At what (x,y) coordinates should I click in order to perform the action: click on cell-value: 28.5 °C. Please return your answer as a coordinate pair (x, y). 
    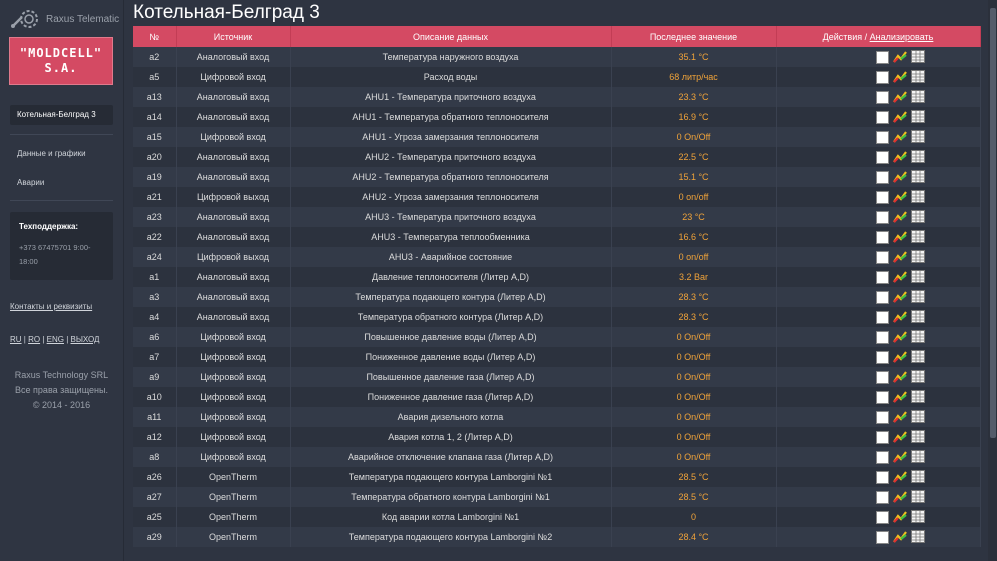
    Looking at the image, I should click on (694, 477).